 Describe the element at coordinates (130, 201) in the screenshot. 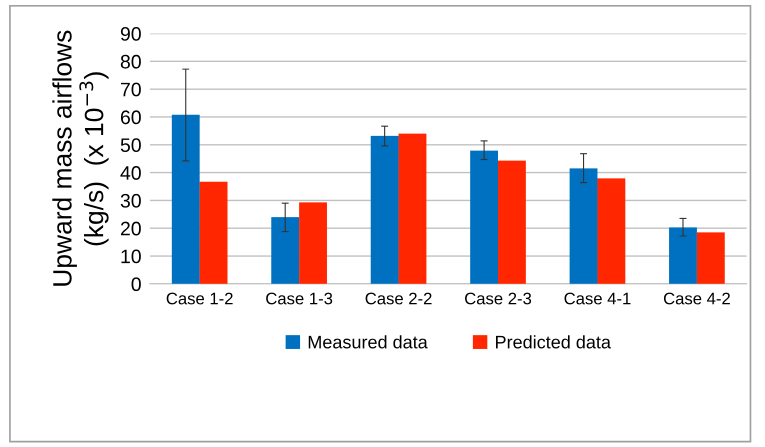

I see `y-tick-label: 30` at that location.